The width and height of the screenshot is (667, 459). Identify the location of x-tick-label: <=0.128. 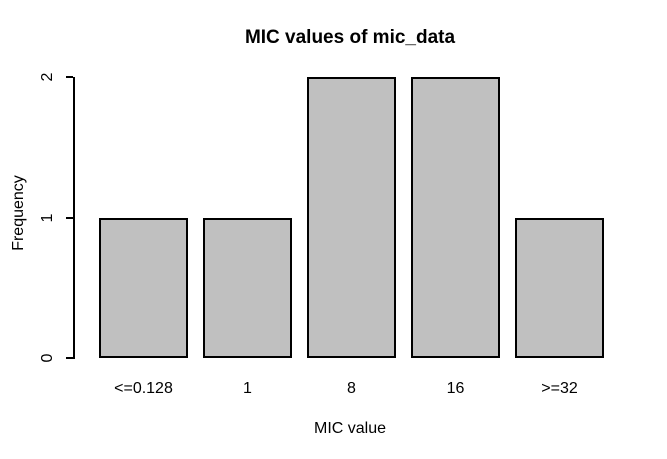
(143, 388).